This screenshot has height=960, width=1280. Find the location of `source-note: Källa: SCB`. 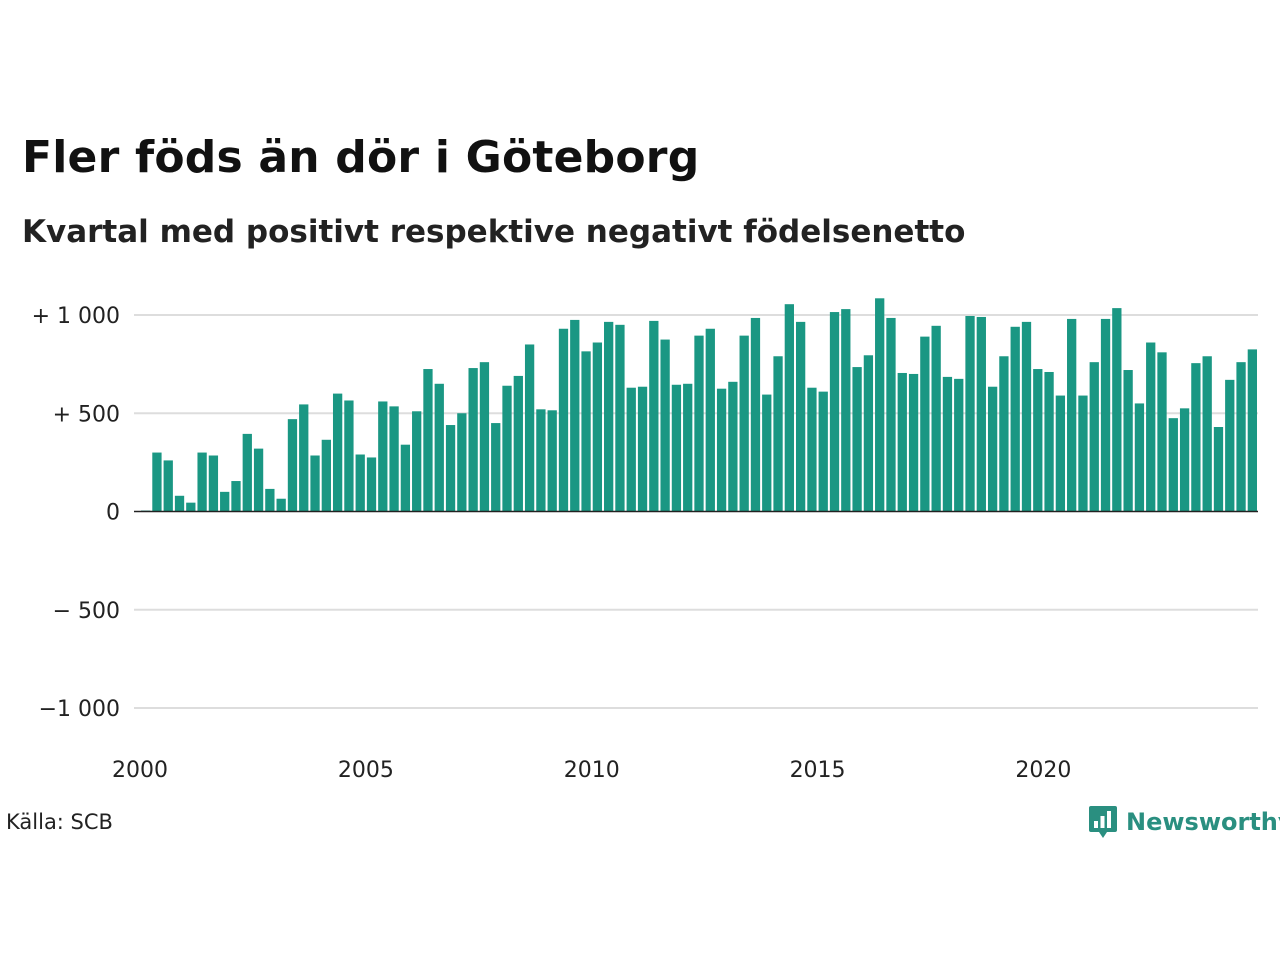

source-note: Källa: SCB is located at coordinates (59, 822).